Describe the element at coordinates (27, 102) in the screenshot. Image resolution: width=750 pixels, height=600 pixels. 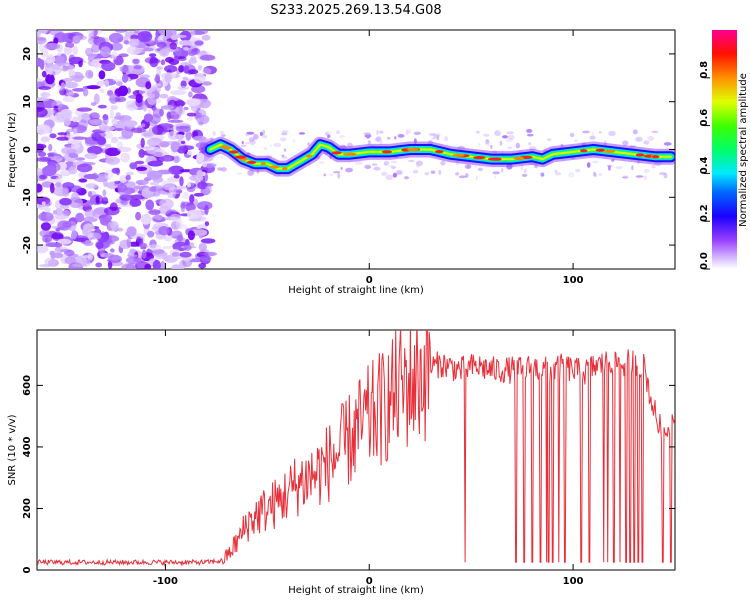
I see `y-tick-label: 10` at that location.